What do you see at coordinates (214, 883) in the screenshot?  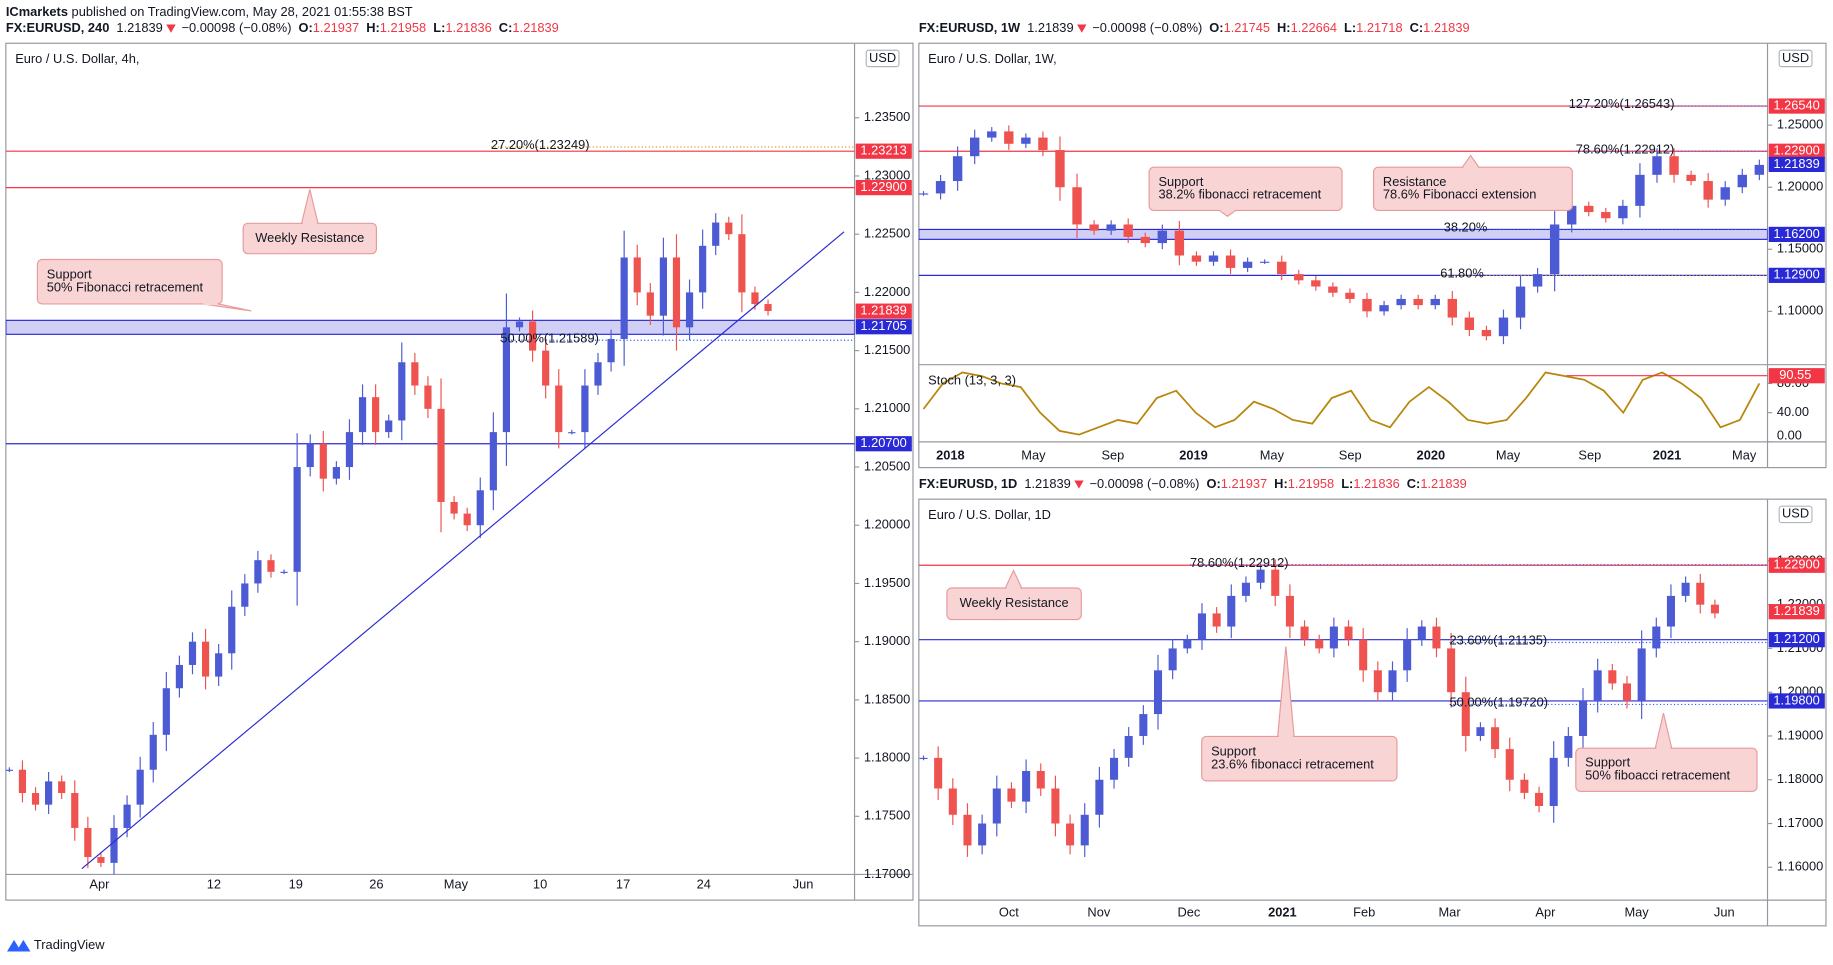 I see `time-label: 12` at bounding box center [214, 883].